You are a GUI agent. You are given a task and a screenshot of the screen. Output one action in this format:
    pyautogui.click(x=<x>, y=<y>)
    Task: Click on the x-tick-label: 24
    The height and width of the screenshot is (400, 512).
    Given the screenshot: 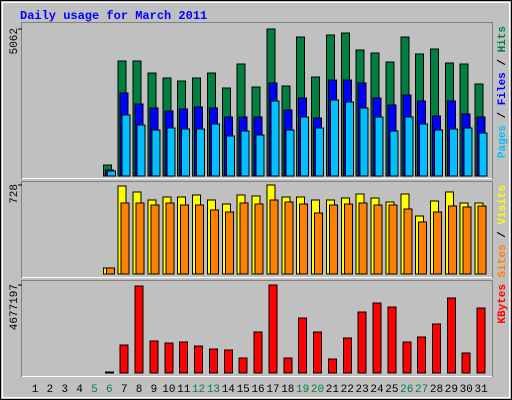 What is the action you would take?
    pyautogui.click(x=377, y=390)
    